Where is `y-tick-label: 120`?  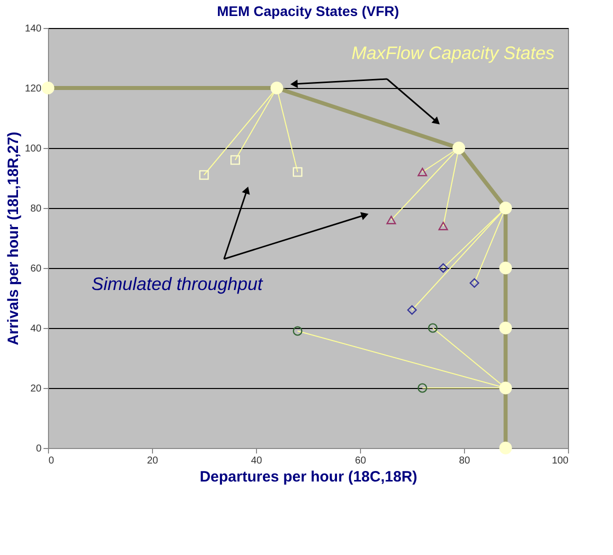 y-tick-label: 120 is located at coordinates (33, 89).